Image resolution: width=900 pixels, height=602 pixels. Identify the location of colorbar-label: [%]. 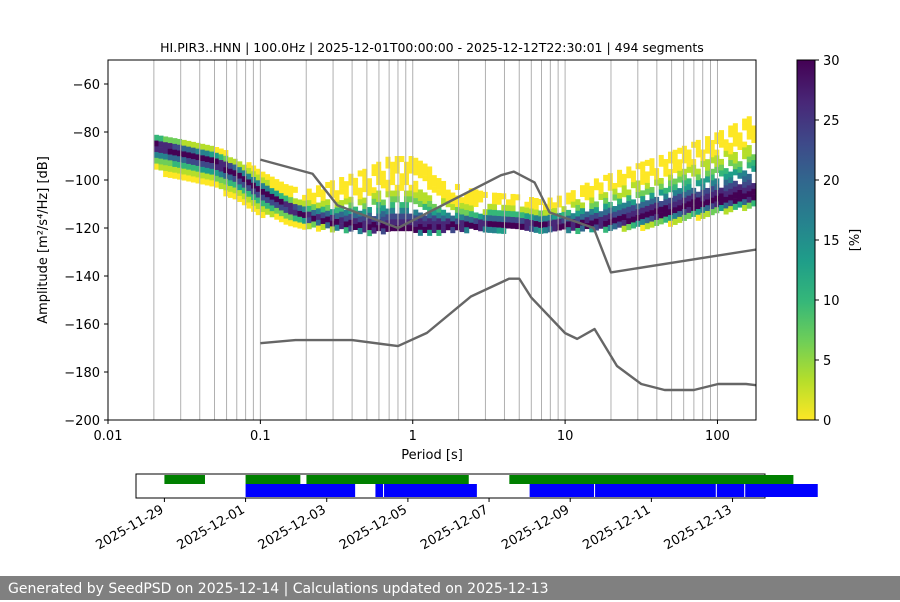
(855, 240).